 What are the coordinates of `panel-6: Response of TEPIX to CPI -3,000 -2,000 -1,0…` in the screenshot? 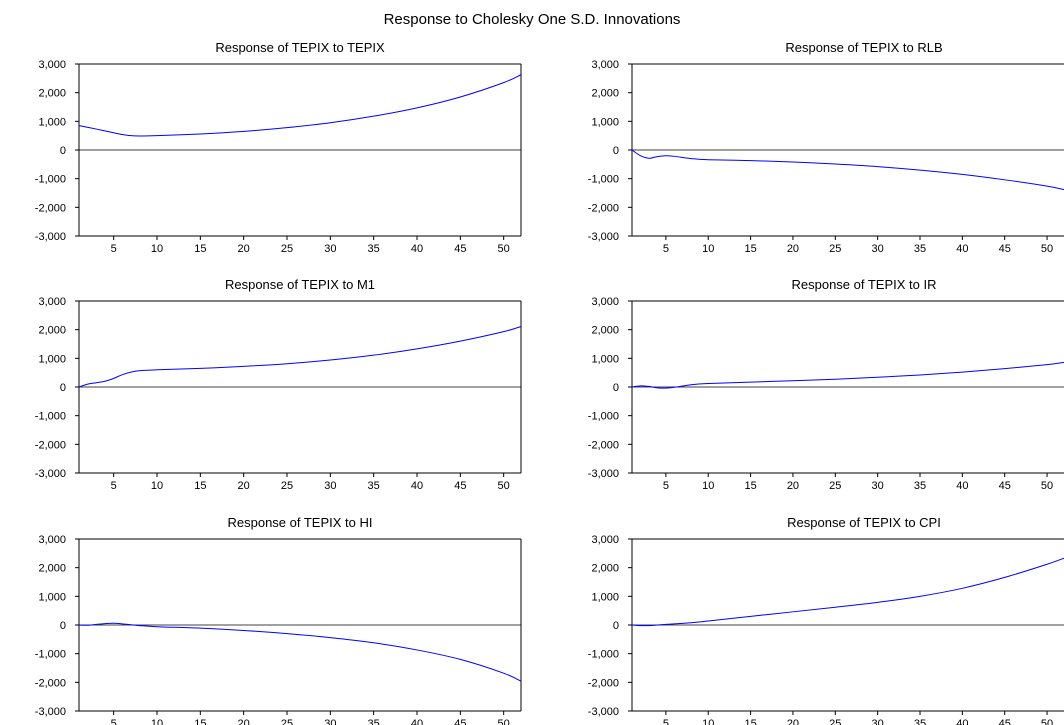 It's located at (826, 620).